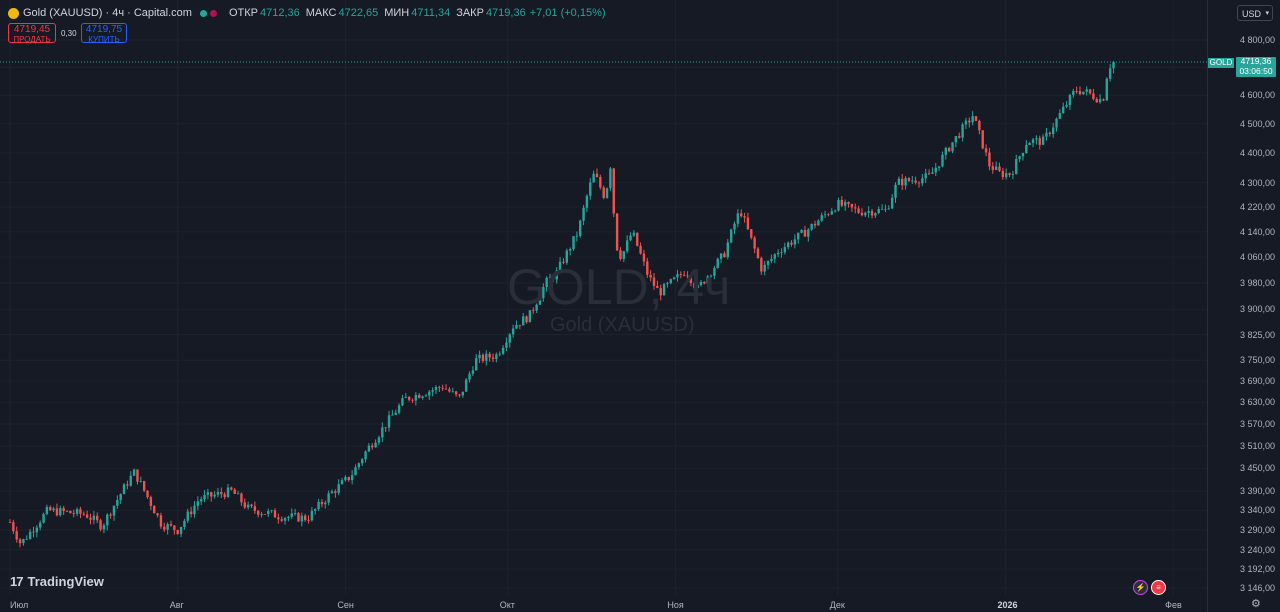 This screenshot has height=612, width=1280. Describe the element at coordinates (107, 13) in the screenshot. I see `symbol-title: Gold (XAUUSD) · 4ч · Capital.com` at that location.